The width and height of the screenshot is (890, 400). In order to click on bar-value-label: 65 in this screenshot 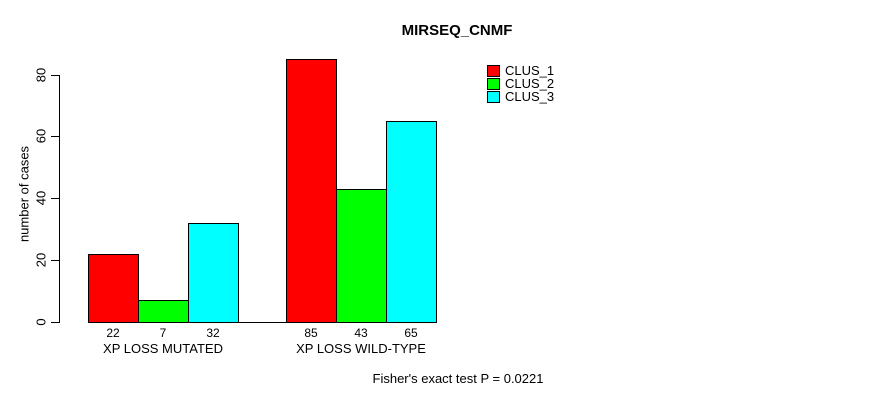, I will do `click(411, 333)`.